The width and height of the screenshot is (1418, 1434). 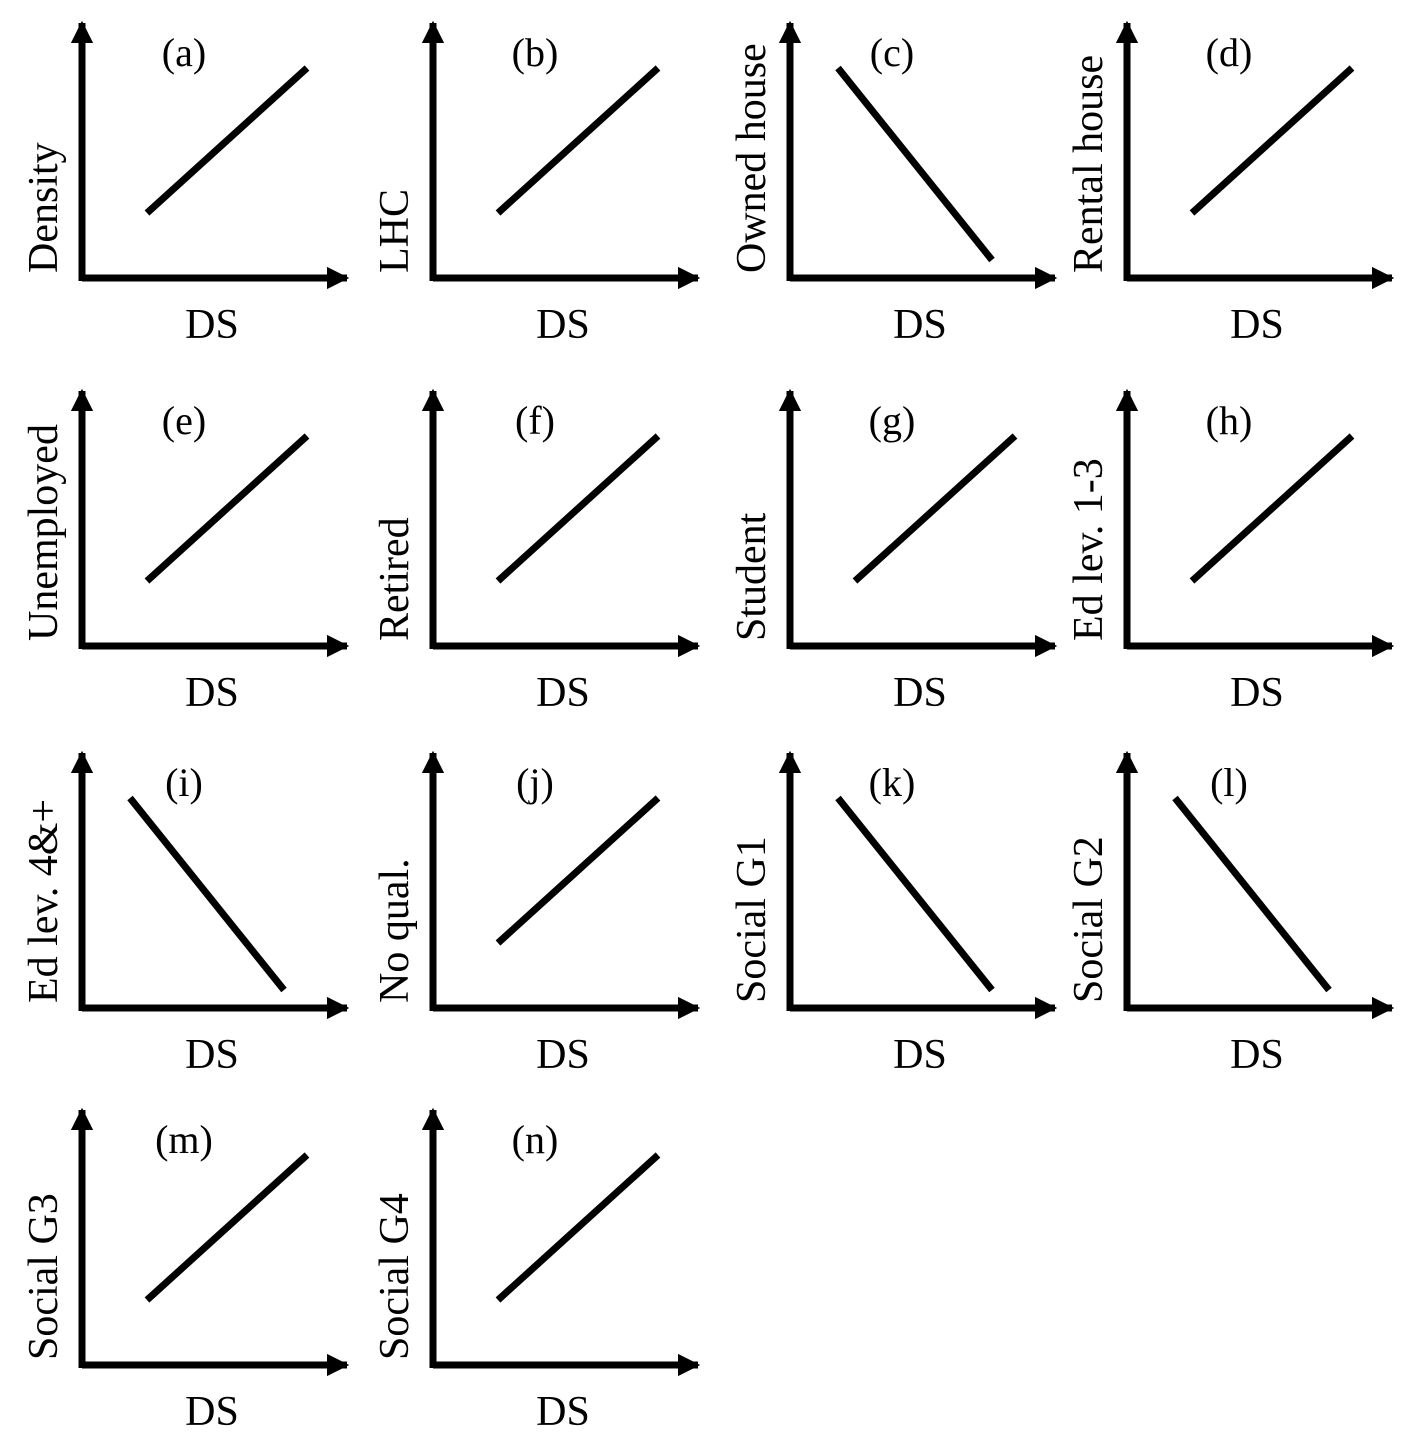 What do you see at coordinates (395, 579) in the screenshot?
I see `y-axis-title: Retired` at bounding box center [395, 579].